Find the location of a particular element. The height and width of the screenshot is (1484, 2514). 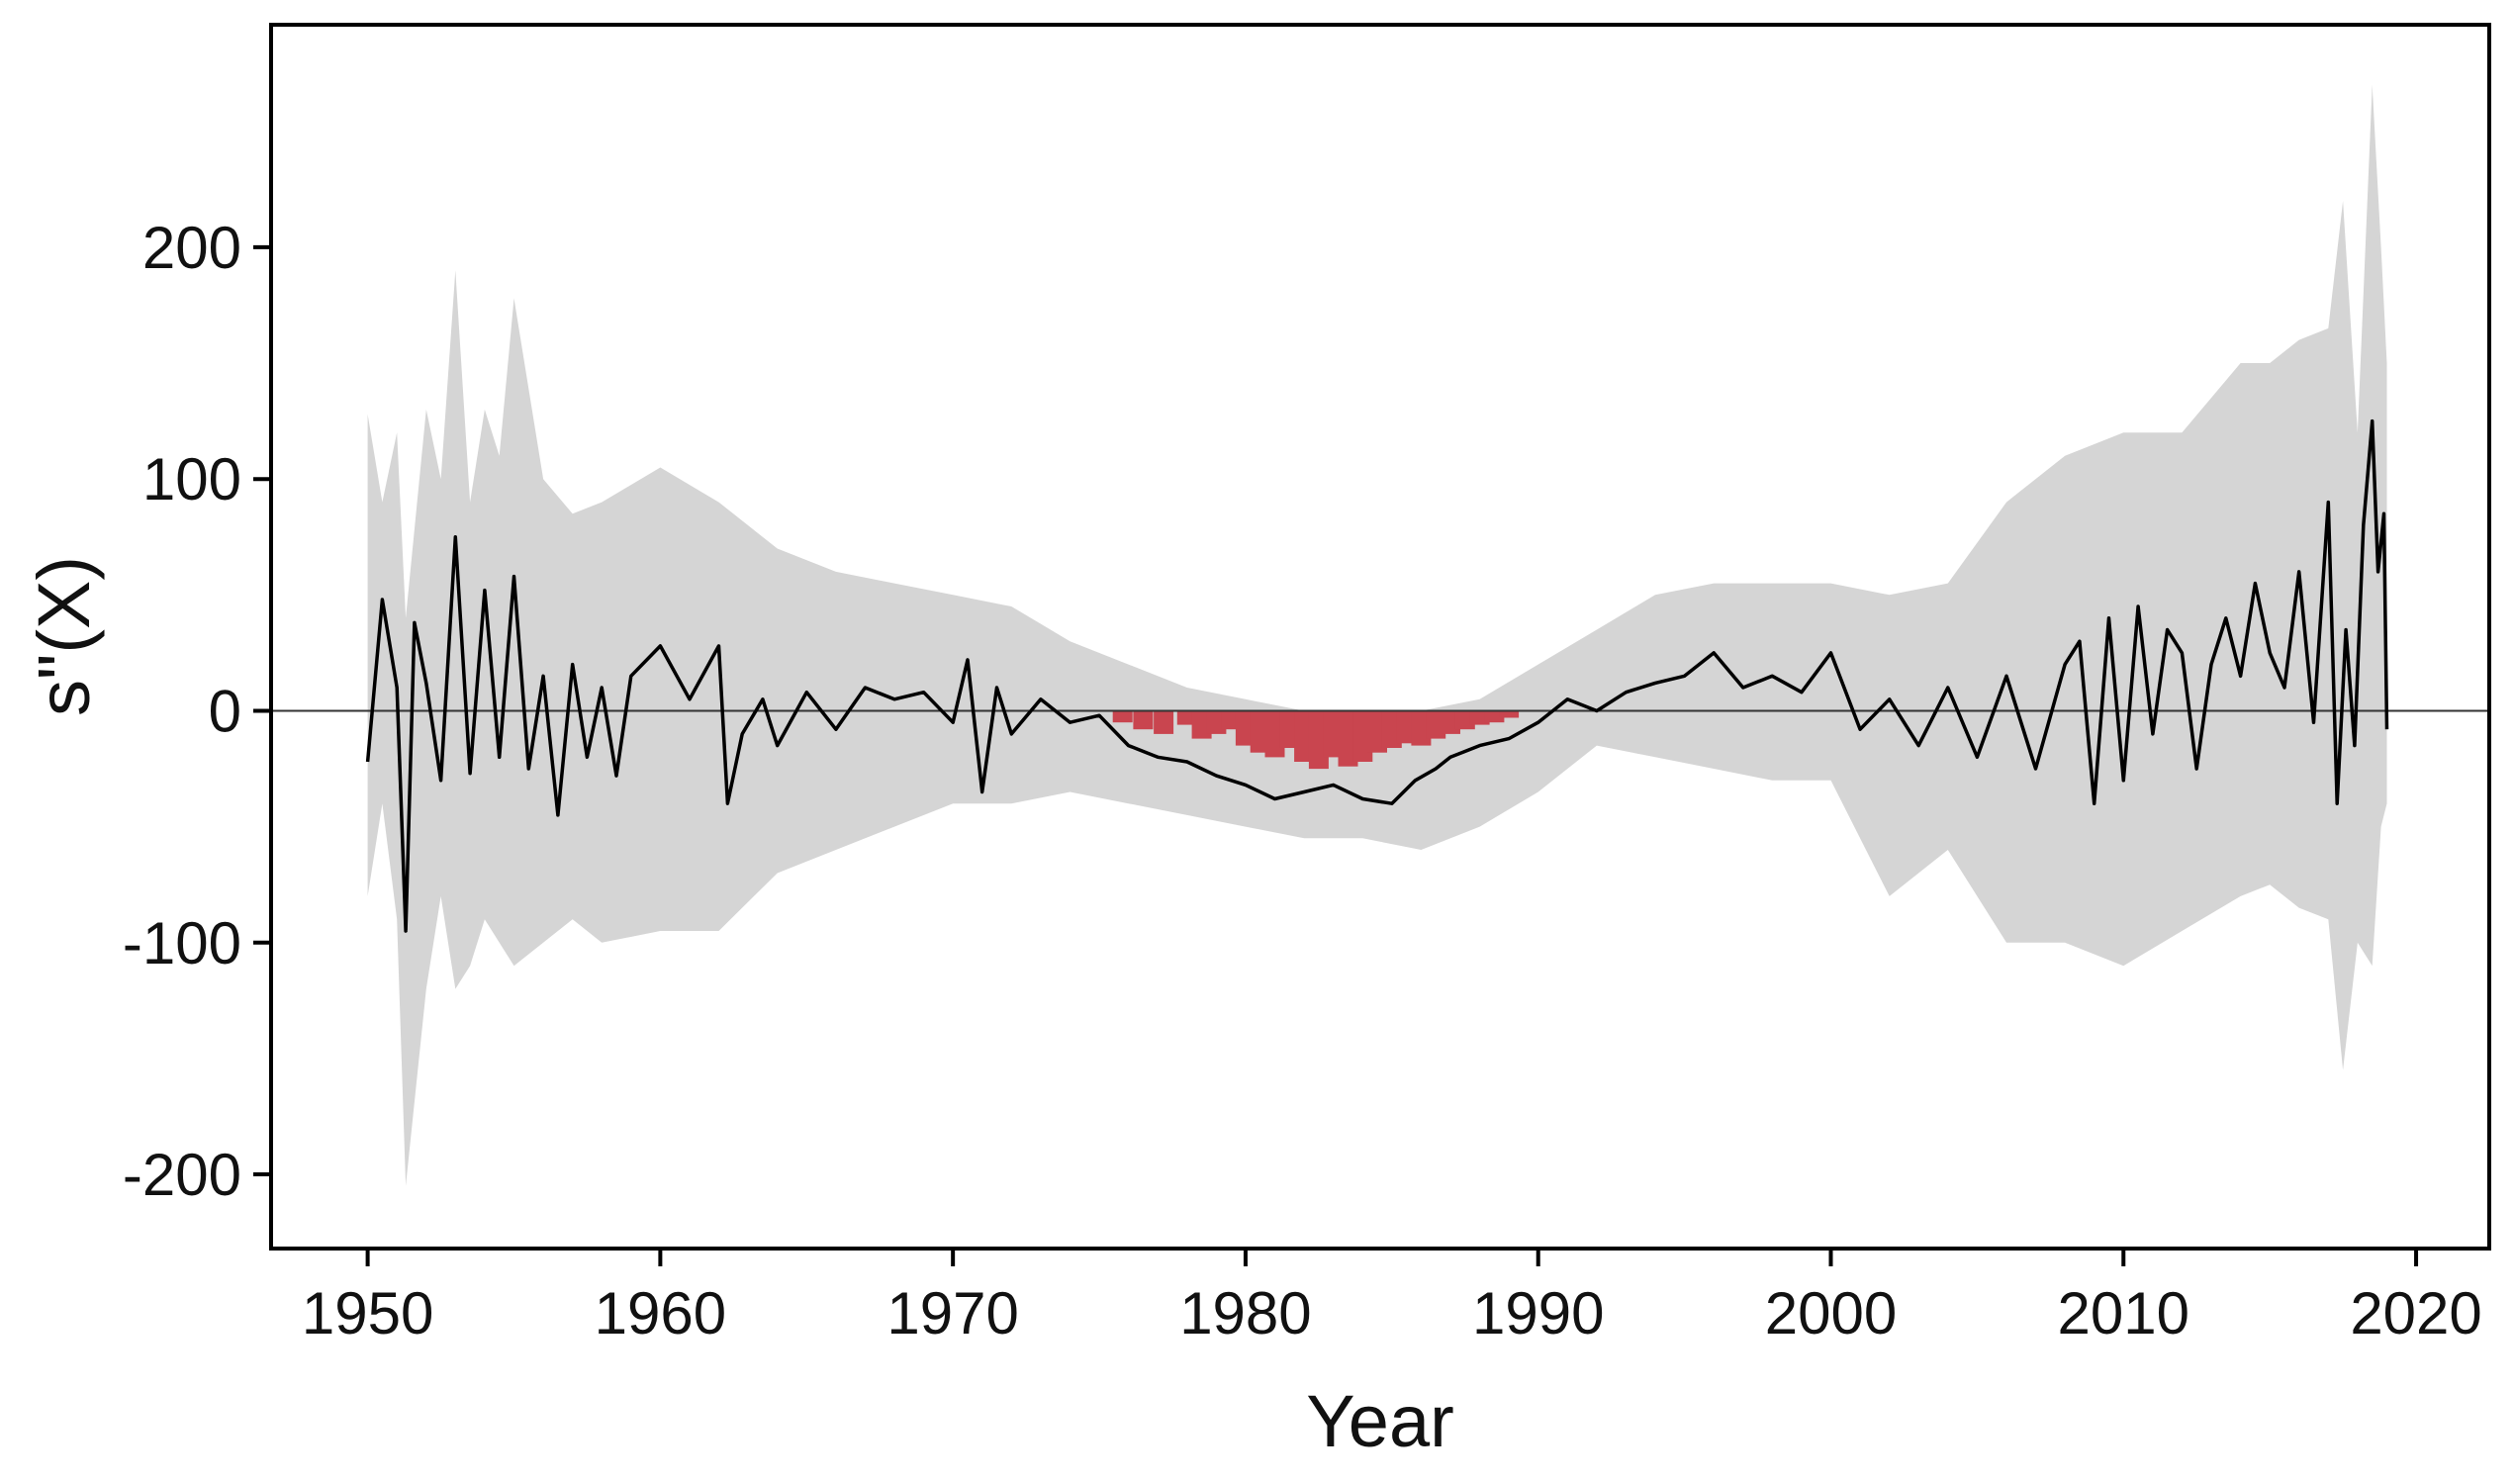

x-axis-ticks: 1950 1960 1970 1980 1990 2000 2010 2020 is located at coordinates (1392, 1297).